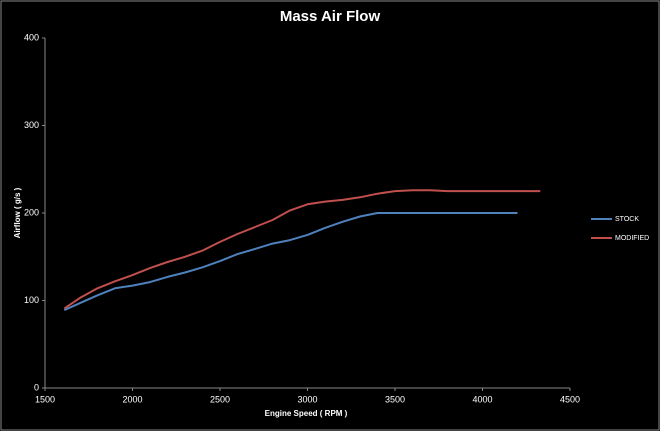  Describe the element at coordinates (482, 399) in the screenshot. I see `x-tick-label: 4000` at that location.